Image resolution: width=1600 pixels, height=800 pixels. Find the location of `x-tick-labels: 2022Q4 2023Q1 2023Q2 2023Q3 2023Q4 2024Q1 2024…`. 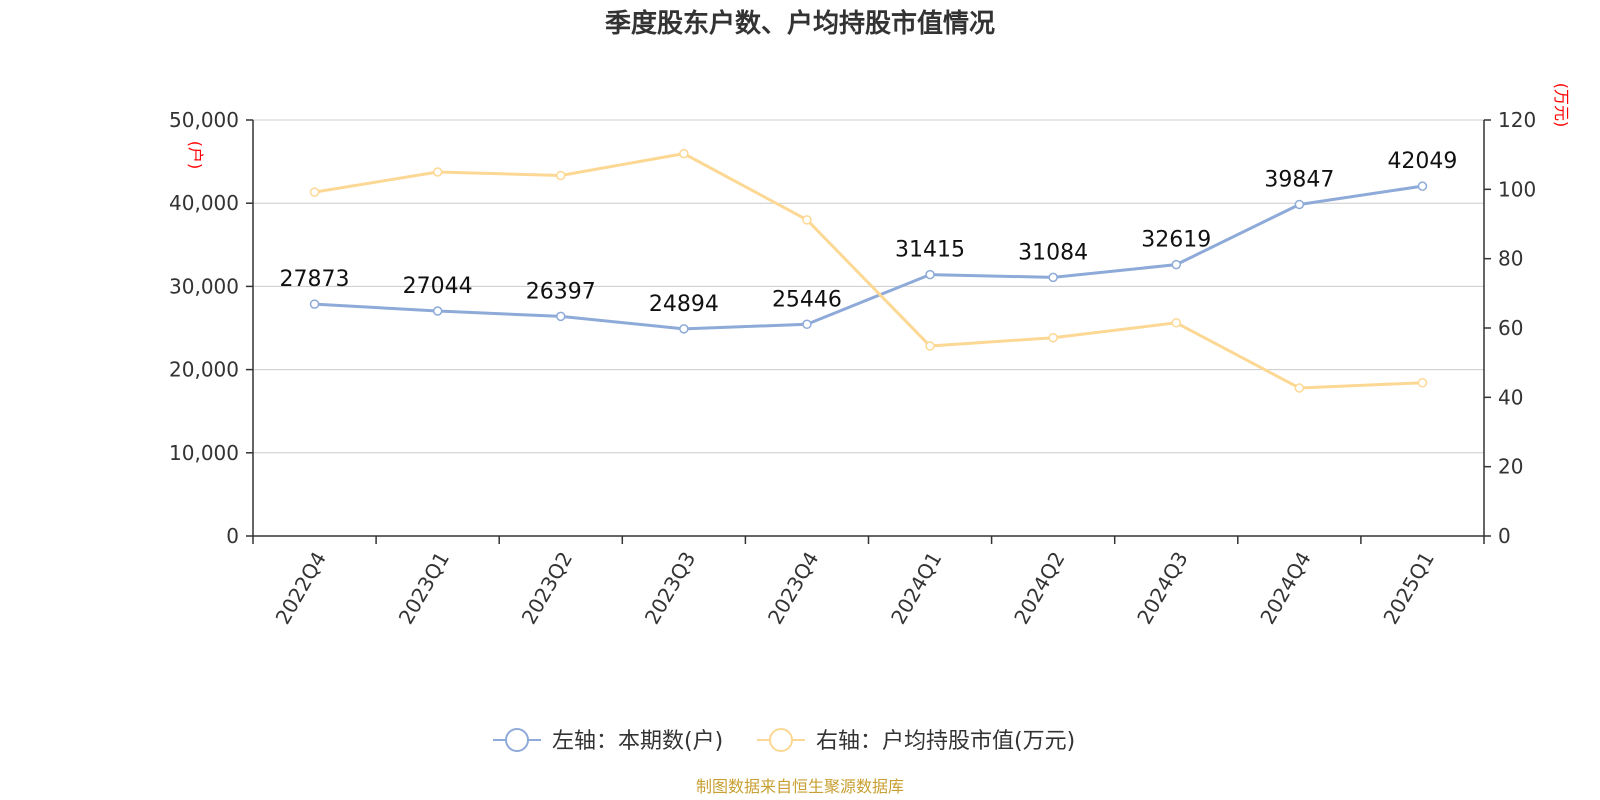

x-tick-labels: 2022Q4 2023Q1 2023Q2 2023Q3 2023Q4 2024Q1 2024… is located at coordinates (855, 588).